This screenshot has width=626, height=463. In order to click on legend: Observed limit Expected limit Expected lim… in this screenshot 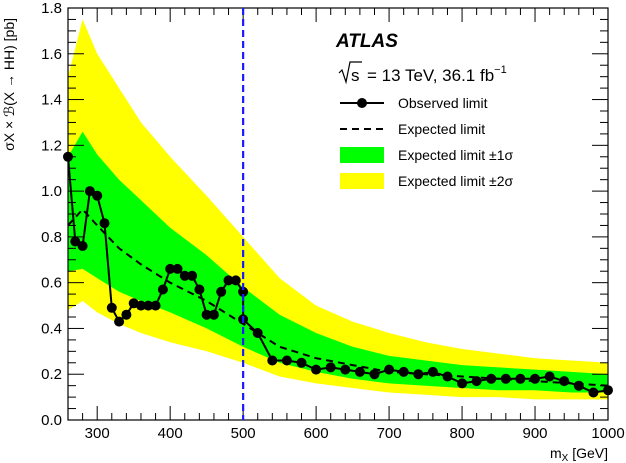, I will do `click(427, 142)`.